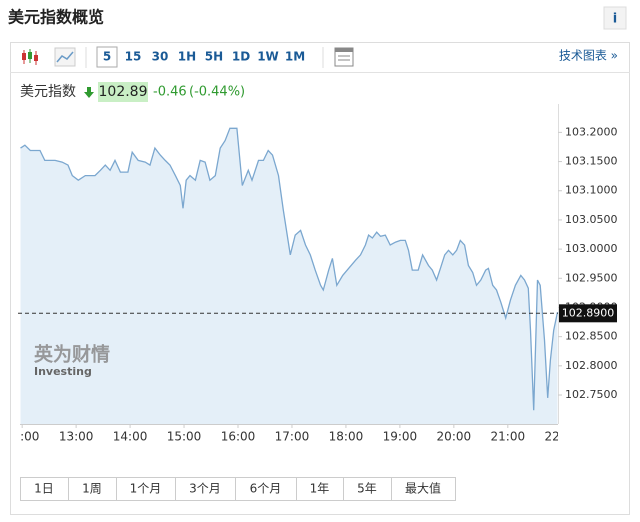 This screenshot has height=522, width=640. I want to click on candle-icon, so click(29, 57).